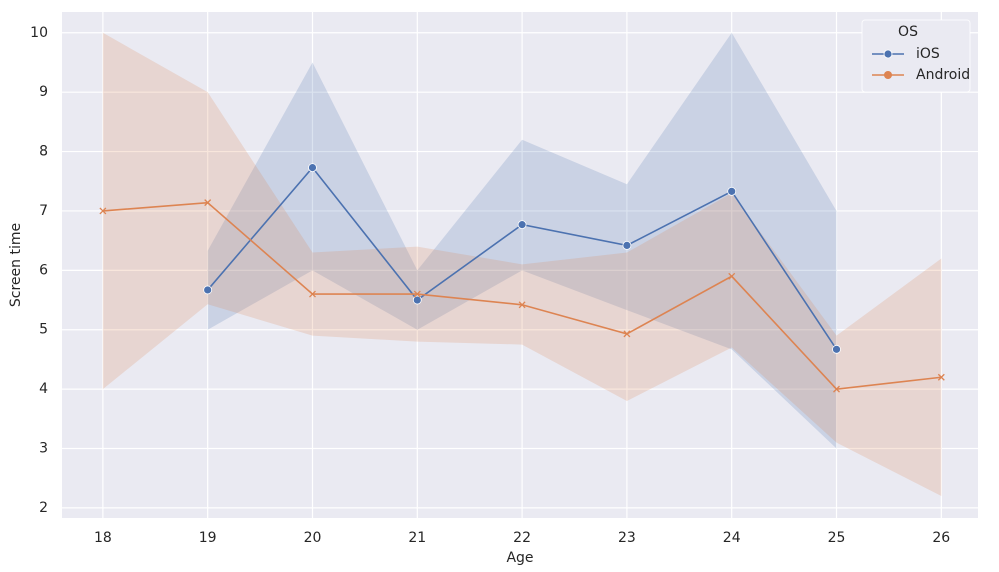 The height and width of the screenshot is (572, 999). Describe the element at coordinates (43, 449) in the screenshot. I see `y-tick-label: 3` at that location.